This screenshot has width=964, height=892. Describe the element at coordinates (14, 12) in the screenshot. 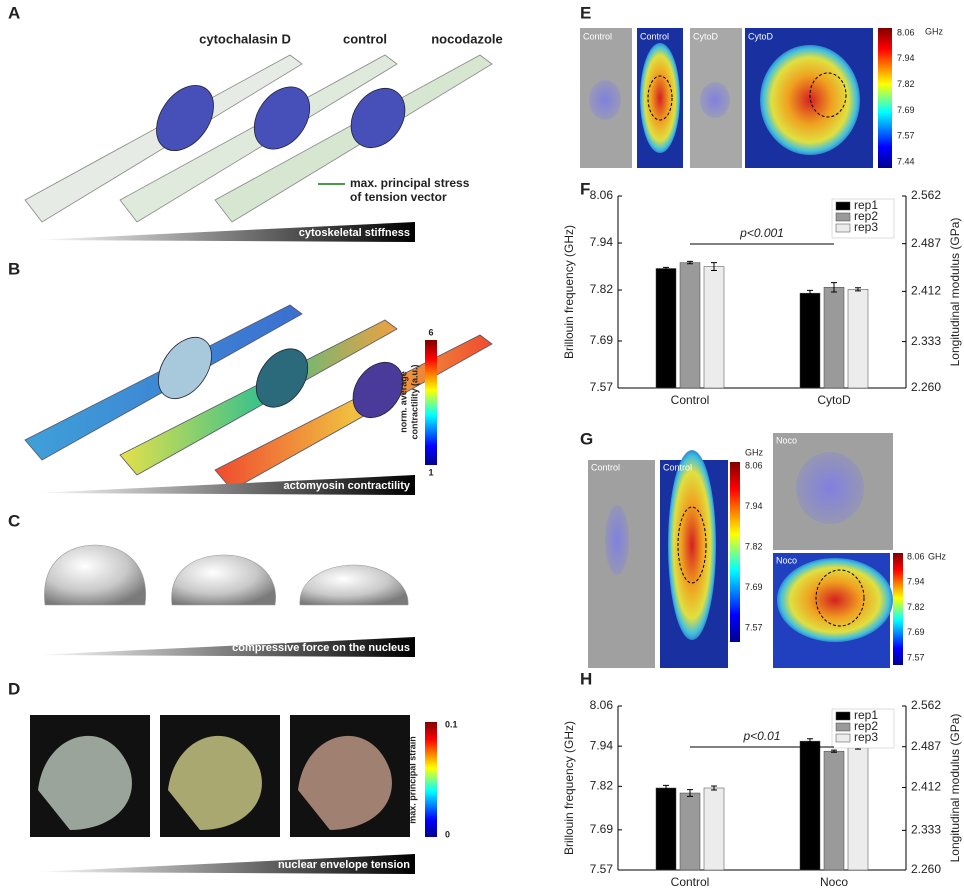

I see `panel-label: A` at that location.